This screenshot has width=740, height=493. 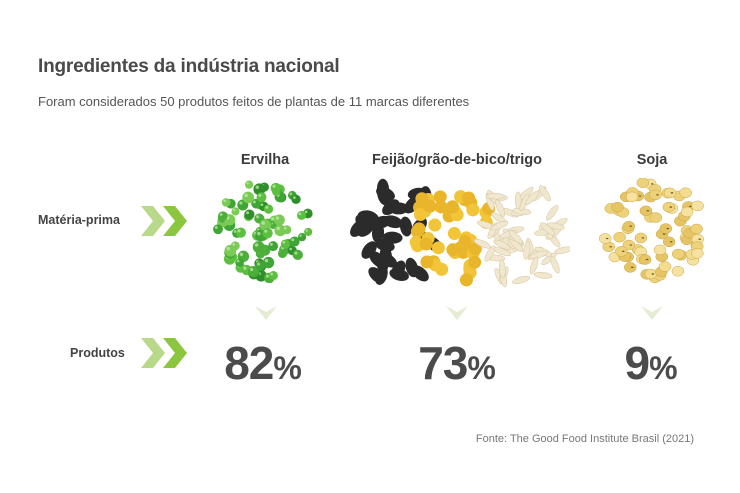 What do you see at coordinates (97, 353) in the screenshot?
I see `row-label-products: Produtos` at bounding box center [97, 353].